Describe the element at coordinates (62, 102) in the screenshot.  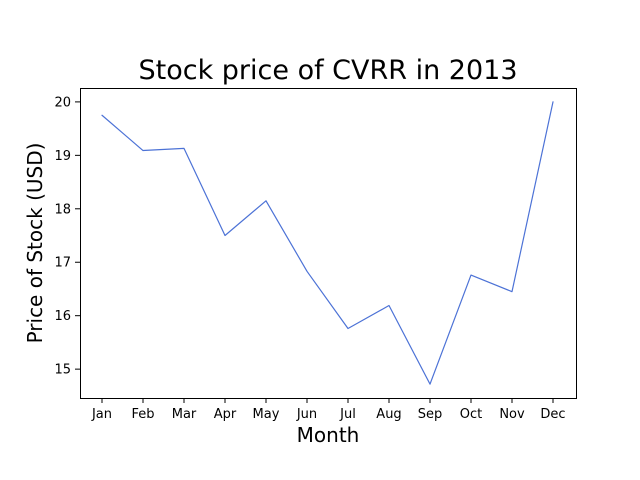
I see `y-tick-label: 20` at that location.